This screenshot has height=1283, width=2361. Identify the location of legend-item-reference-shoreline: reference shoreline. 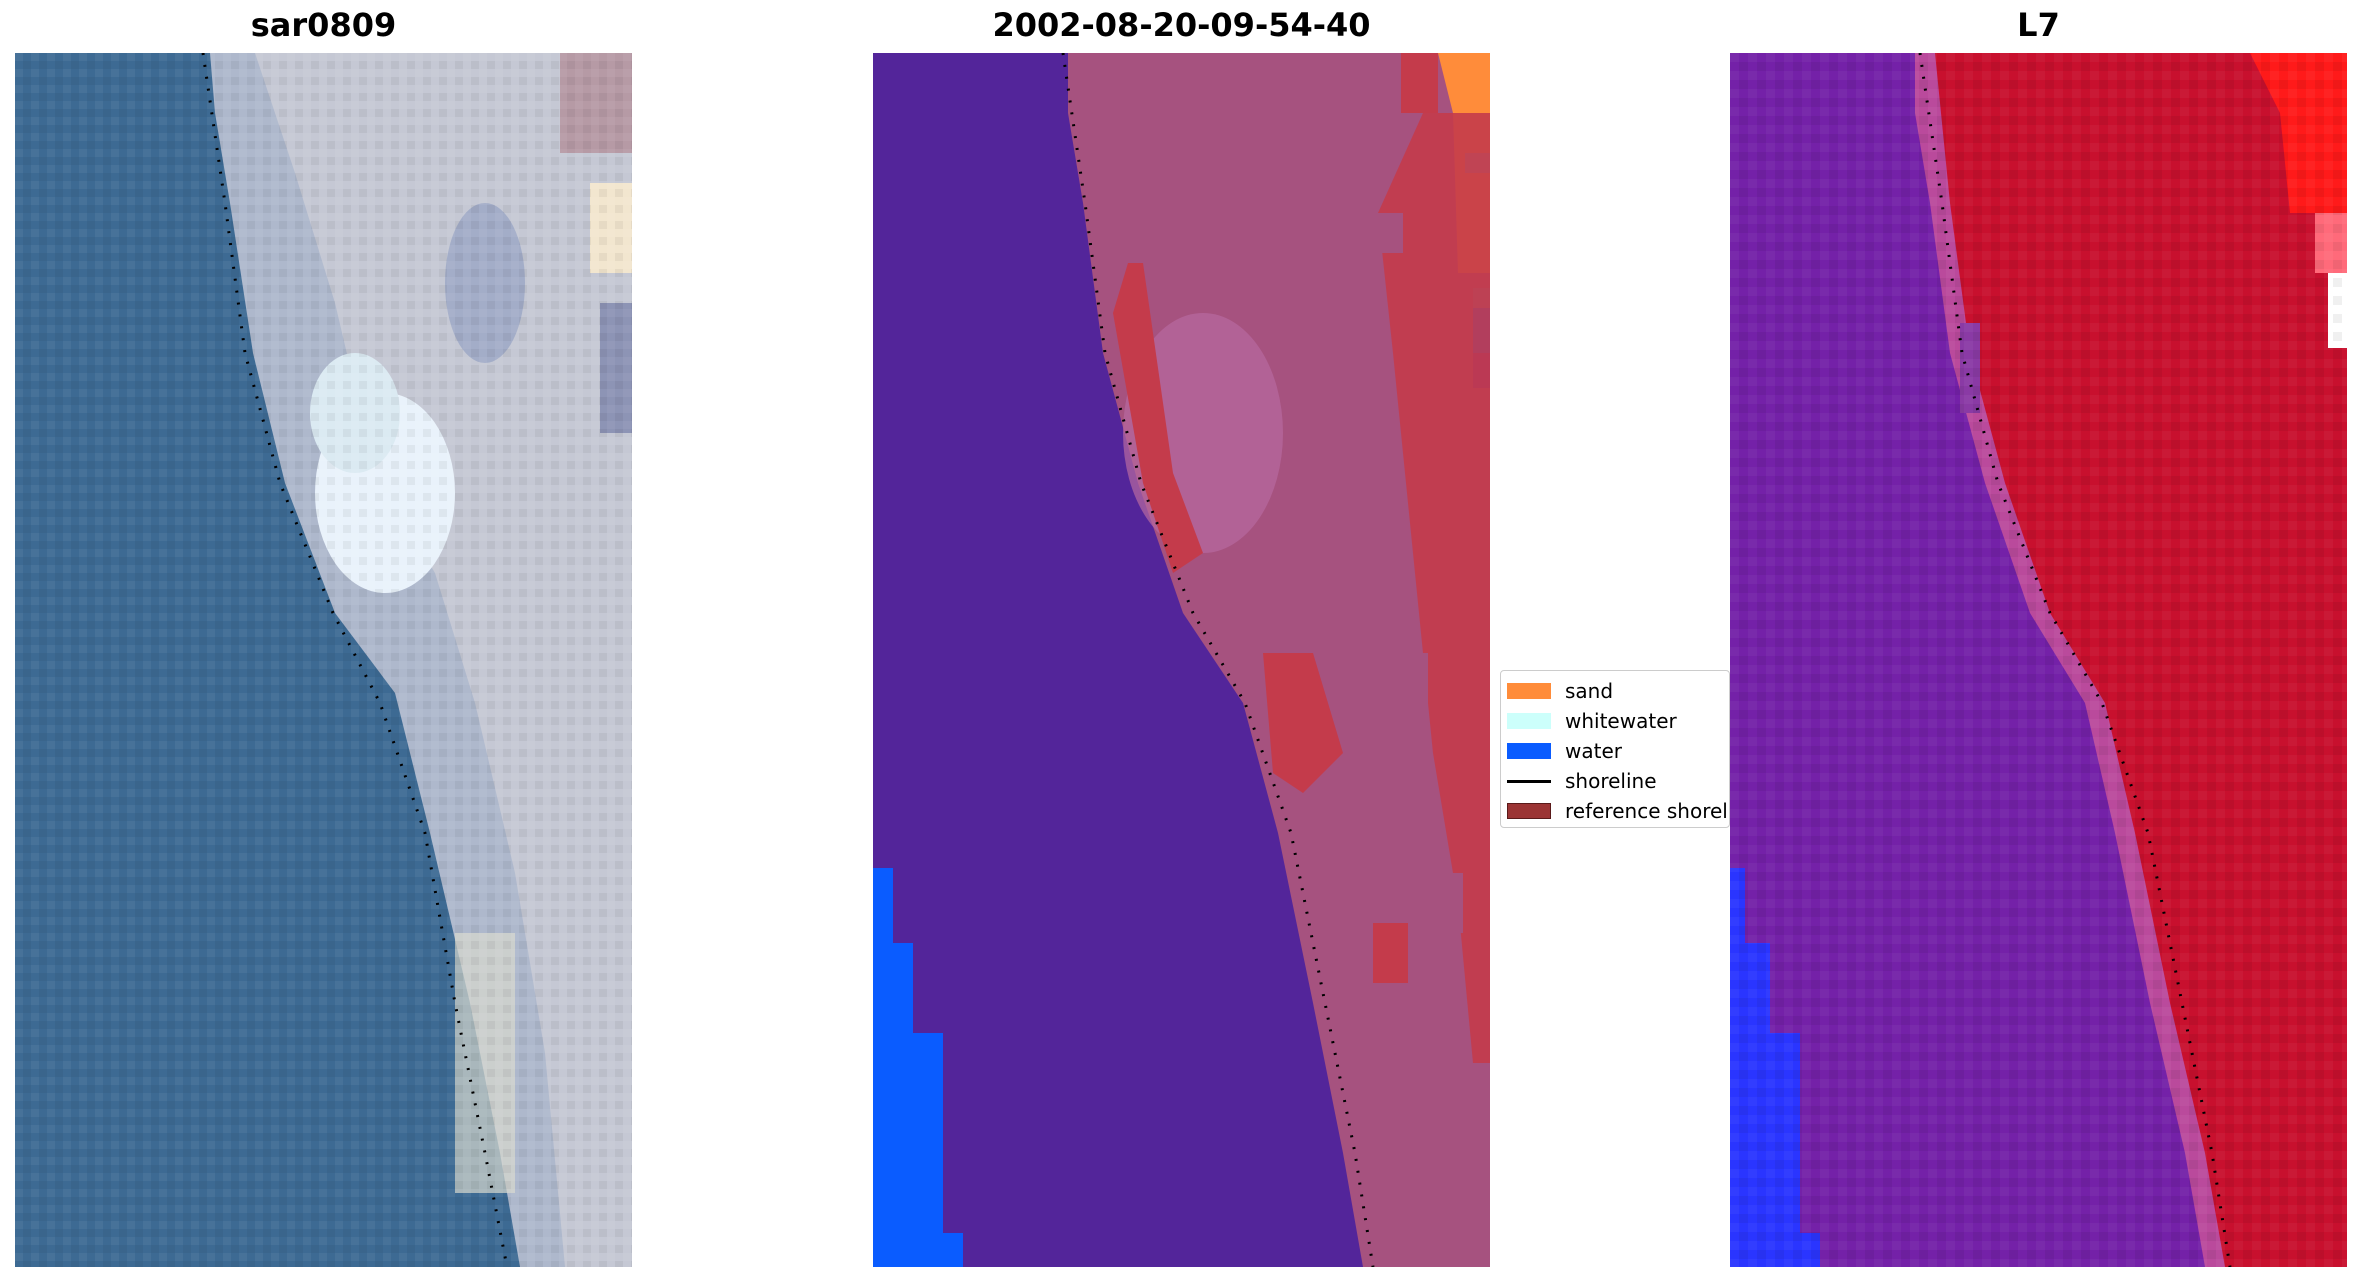
(1618, 811).